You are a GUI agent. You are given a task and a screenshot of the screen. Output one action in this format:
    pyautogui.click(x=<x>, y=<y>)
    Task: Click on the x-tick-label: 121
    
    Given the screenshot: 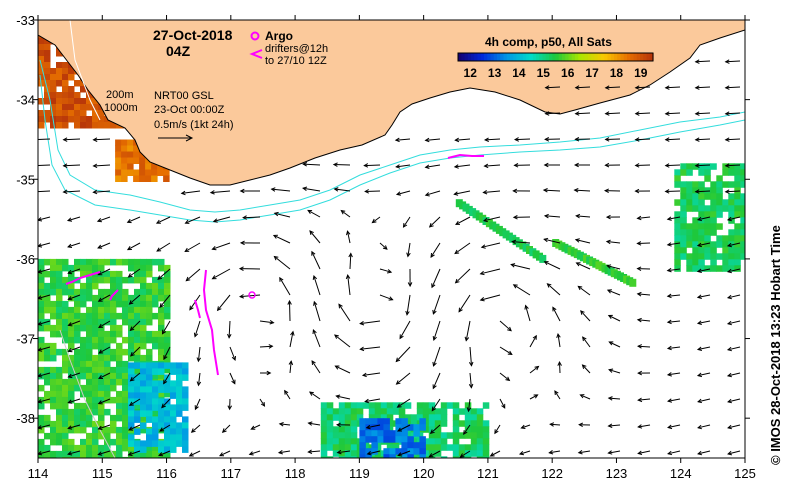 What is the action you would take?
    pyautogui.click(x=488, y=473)
    